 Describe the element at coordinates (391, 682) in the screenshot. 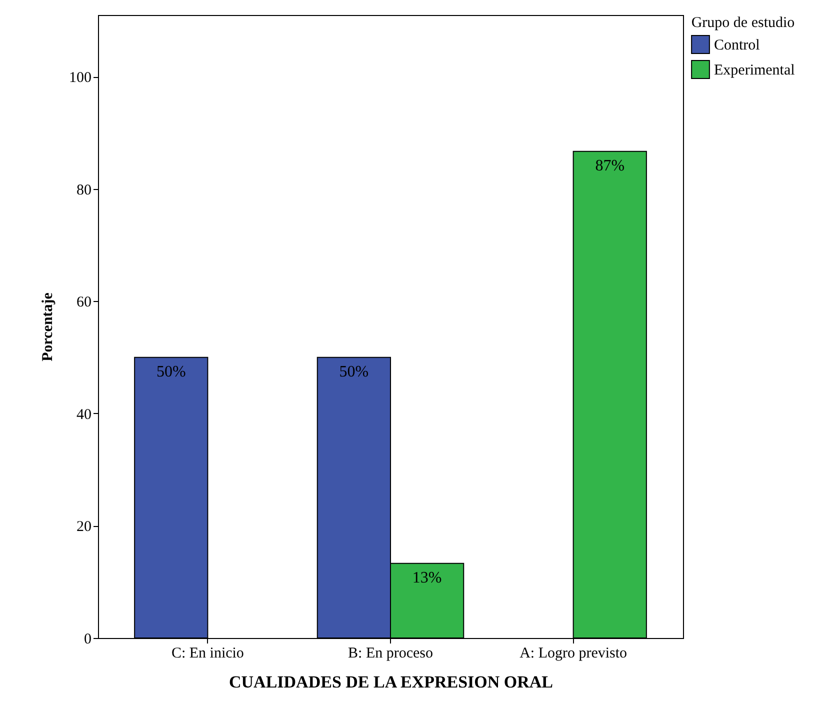

I see `x-axis-title: CUALIDADES DE LA EXPRESION ORAL` at that location.